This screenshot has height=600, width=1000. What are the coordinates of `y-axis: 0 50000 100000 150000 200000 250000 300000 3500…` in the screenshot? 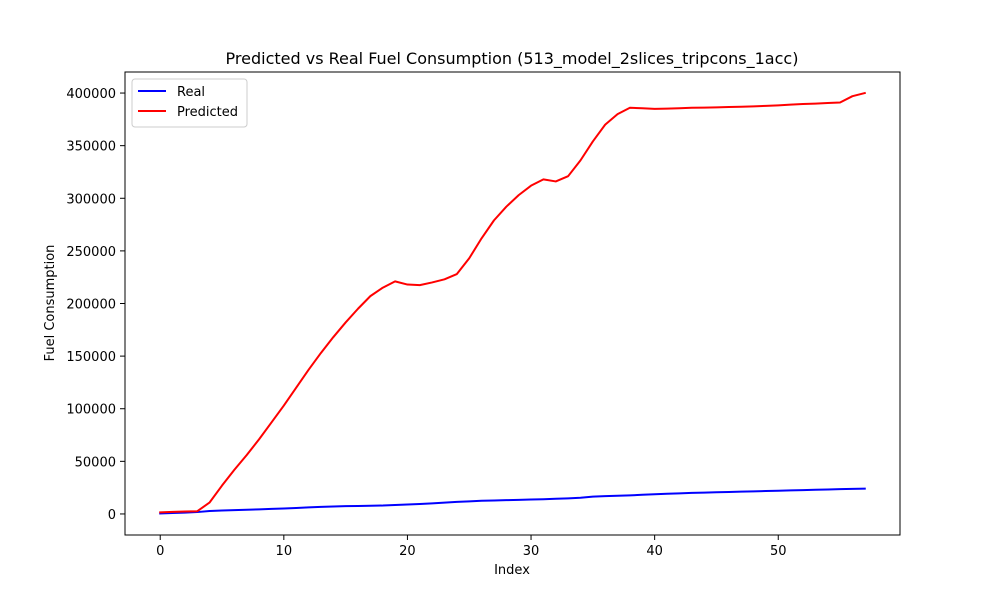 It's located at (95, 305).